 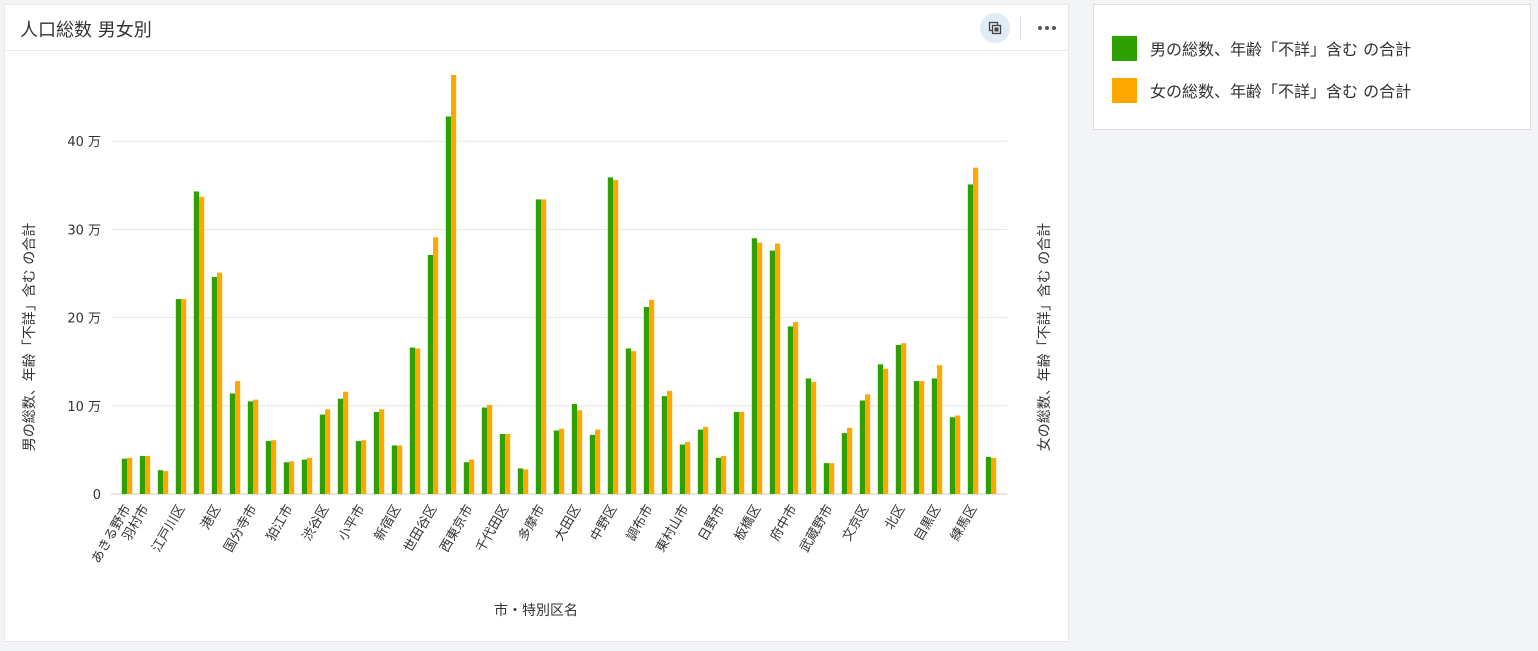 I want to click on legend-item-female: 女の総数、年齢「不詳」含む の合計, so click(x=1261, y=90).